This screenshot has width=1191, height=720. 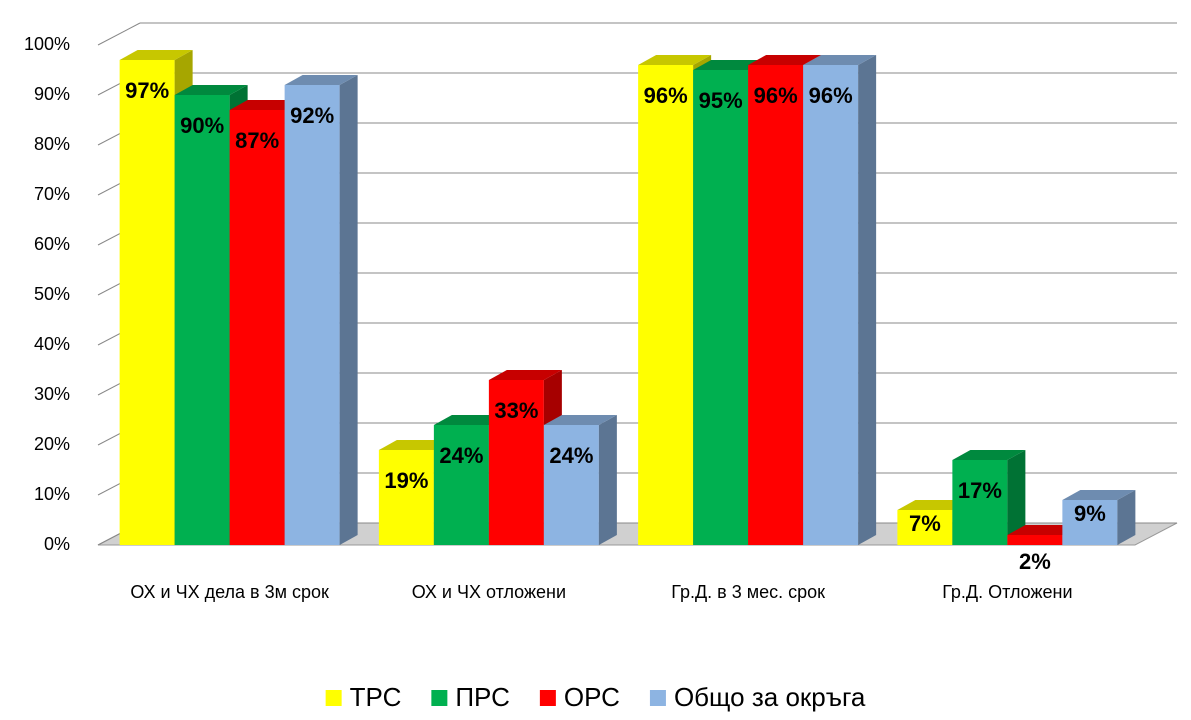 I want to click on data-label: 92%, so click(x=312, y=115).